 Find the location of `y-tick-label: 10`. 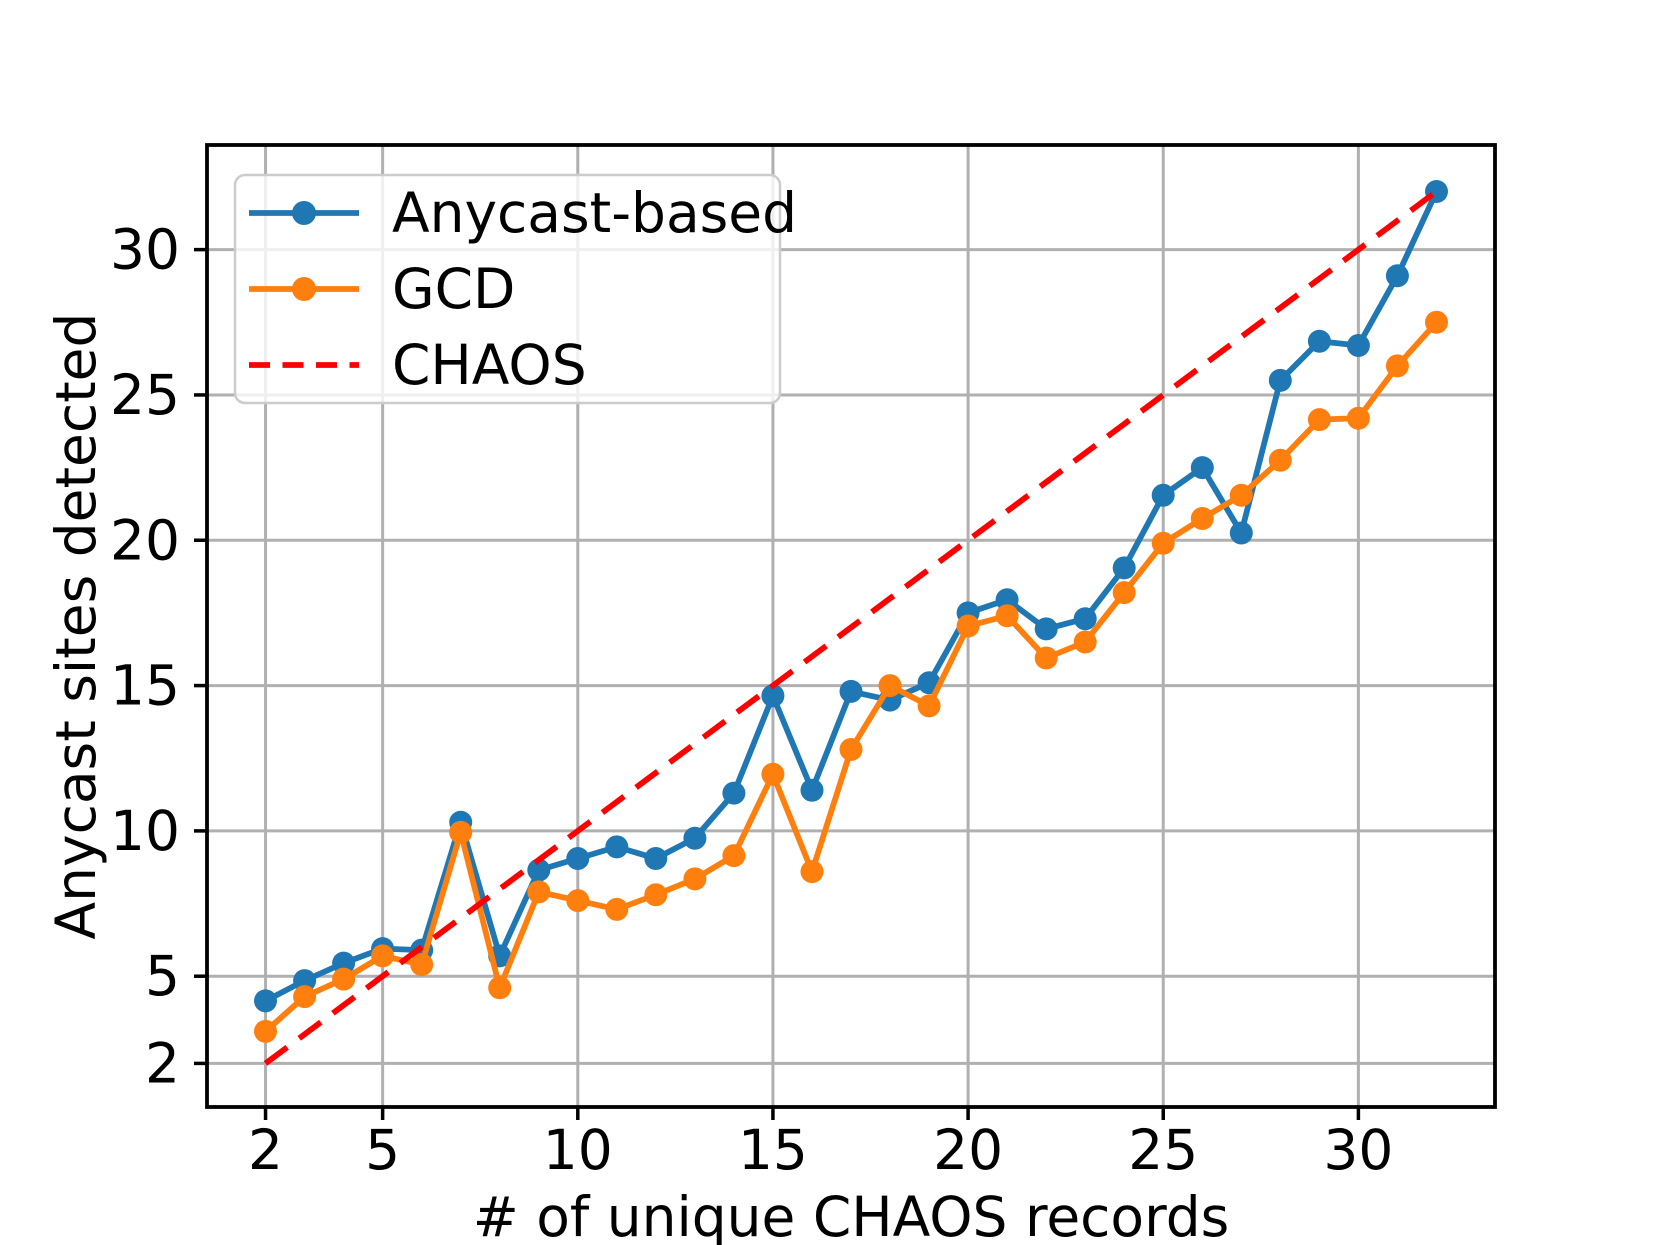

y-tick-label: 10 is located at coordinates (145, 831).